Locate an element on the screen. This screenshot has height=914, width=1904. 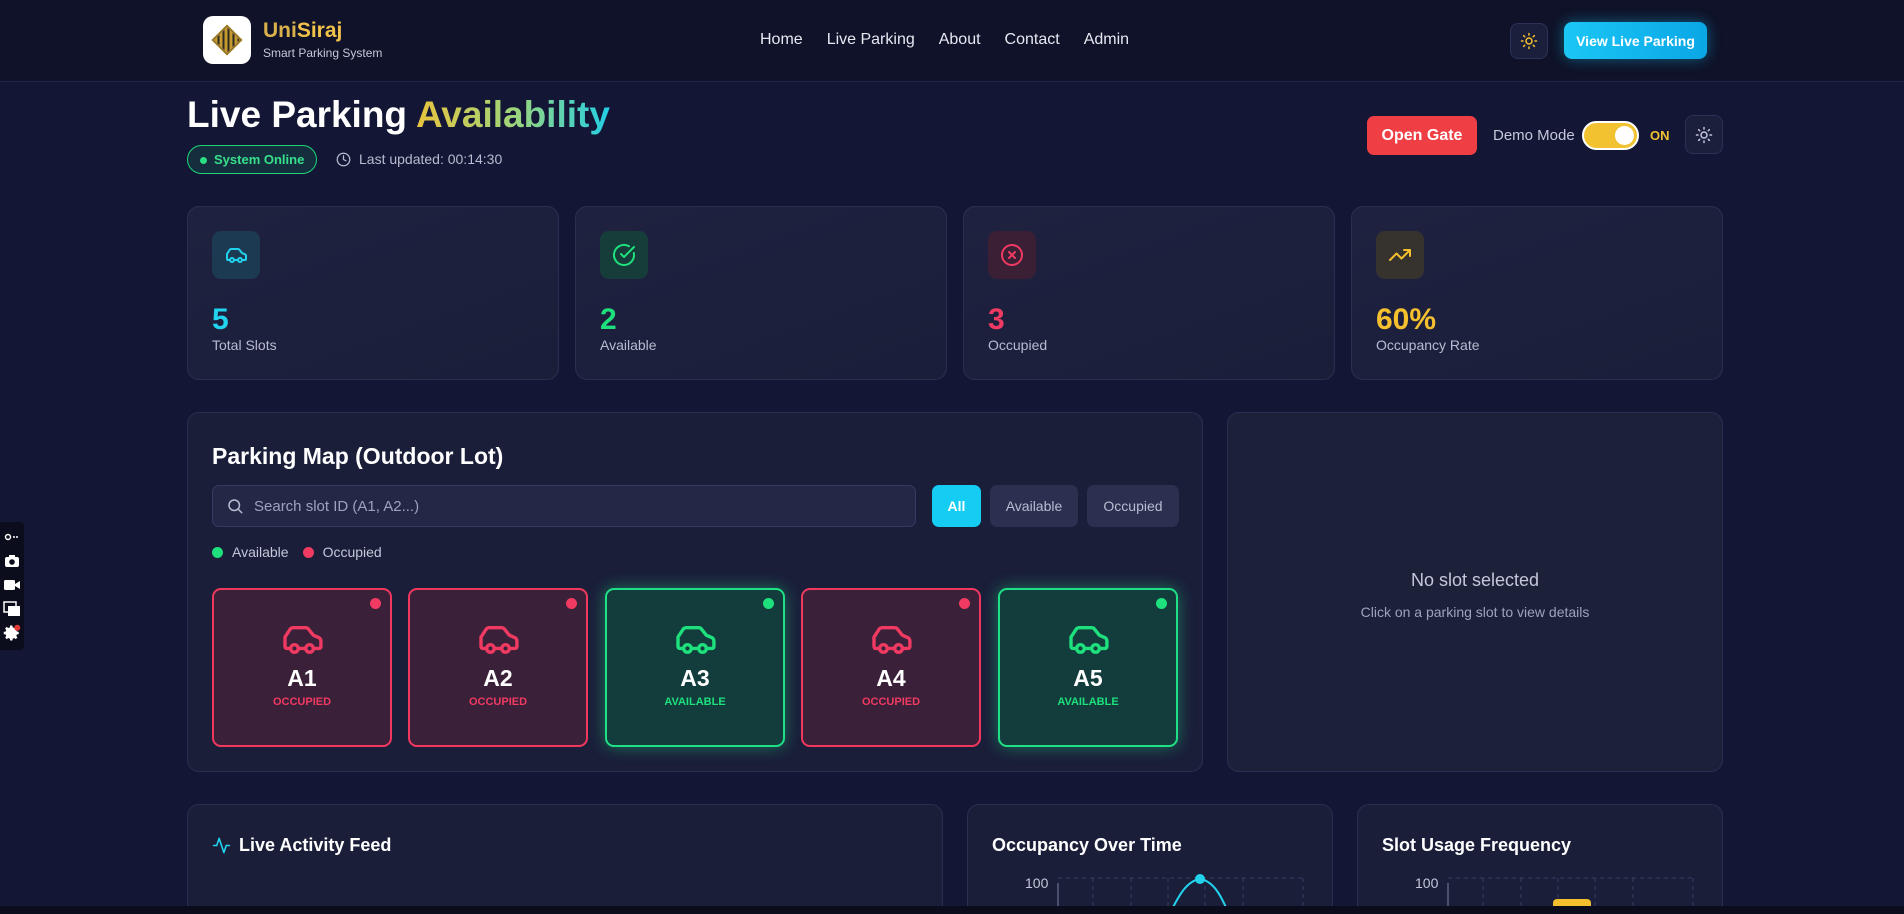
check-circle-icon is located at coordinates (624, 254).